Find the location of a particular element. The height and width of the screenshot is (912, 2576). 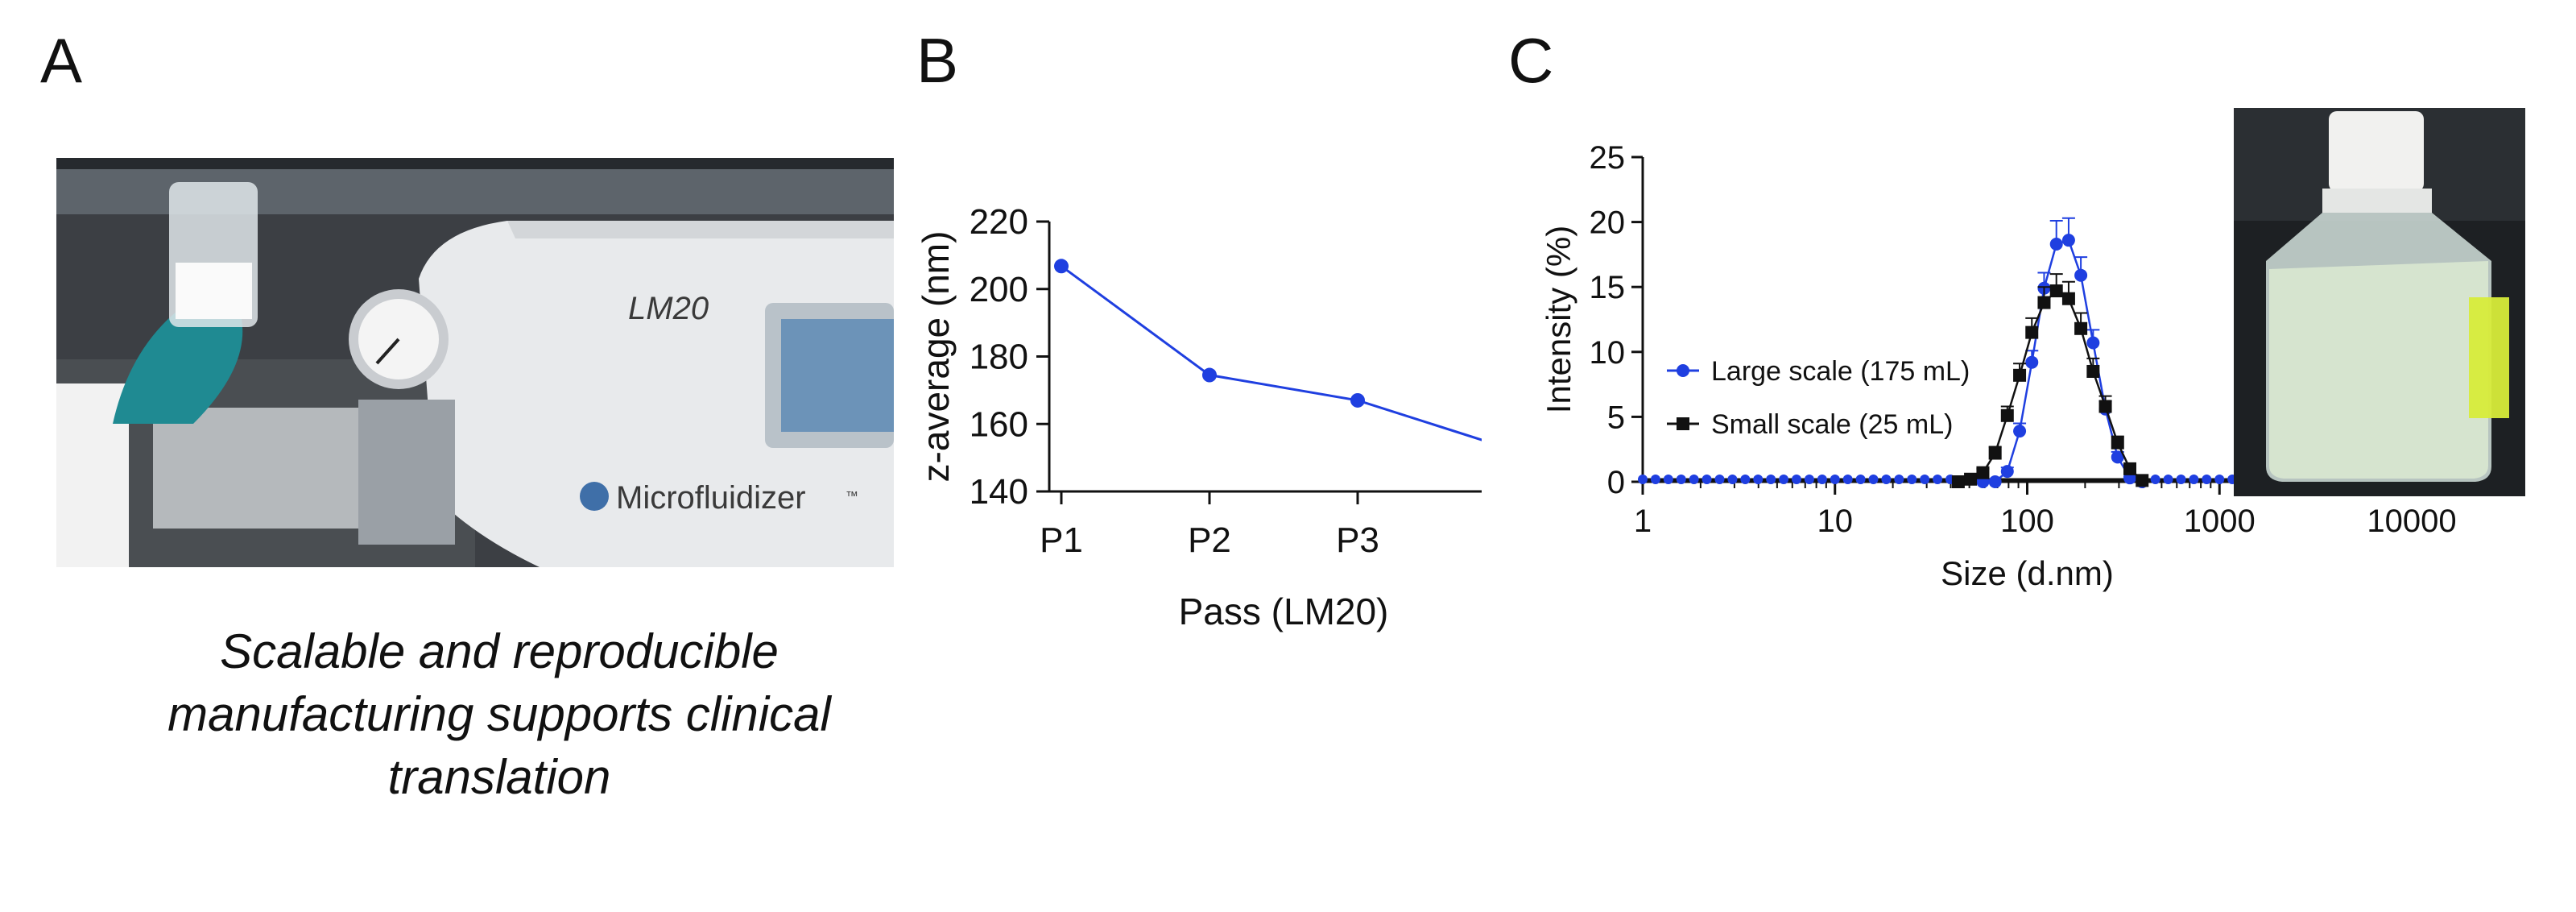

chart-c-x-tick-label: 1 is located at coordinates (1643, 521).